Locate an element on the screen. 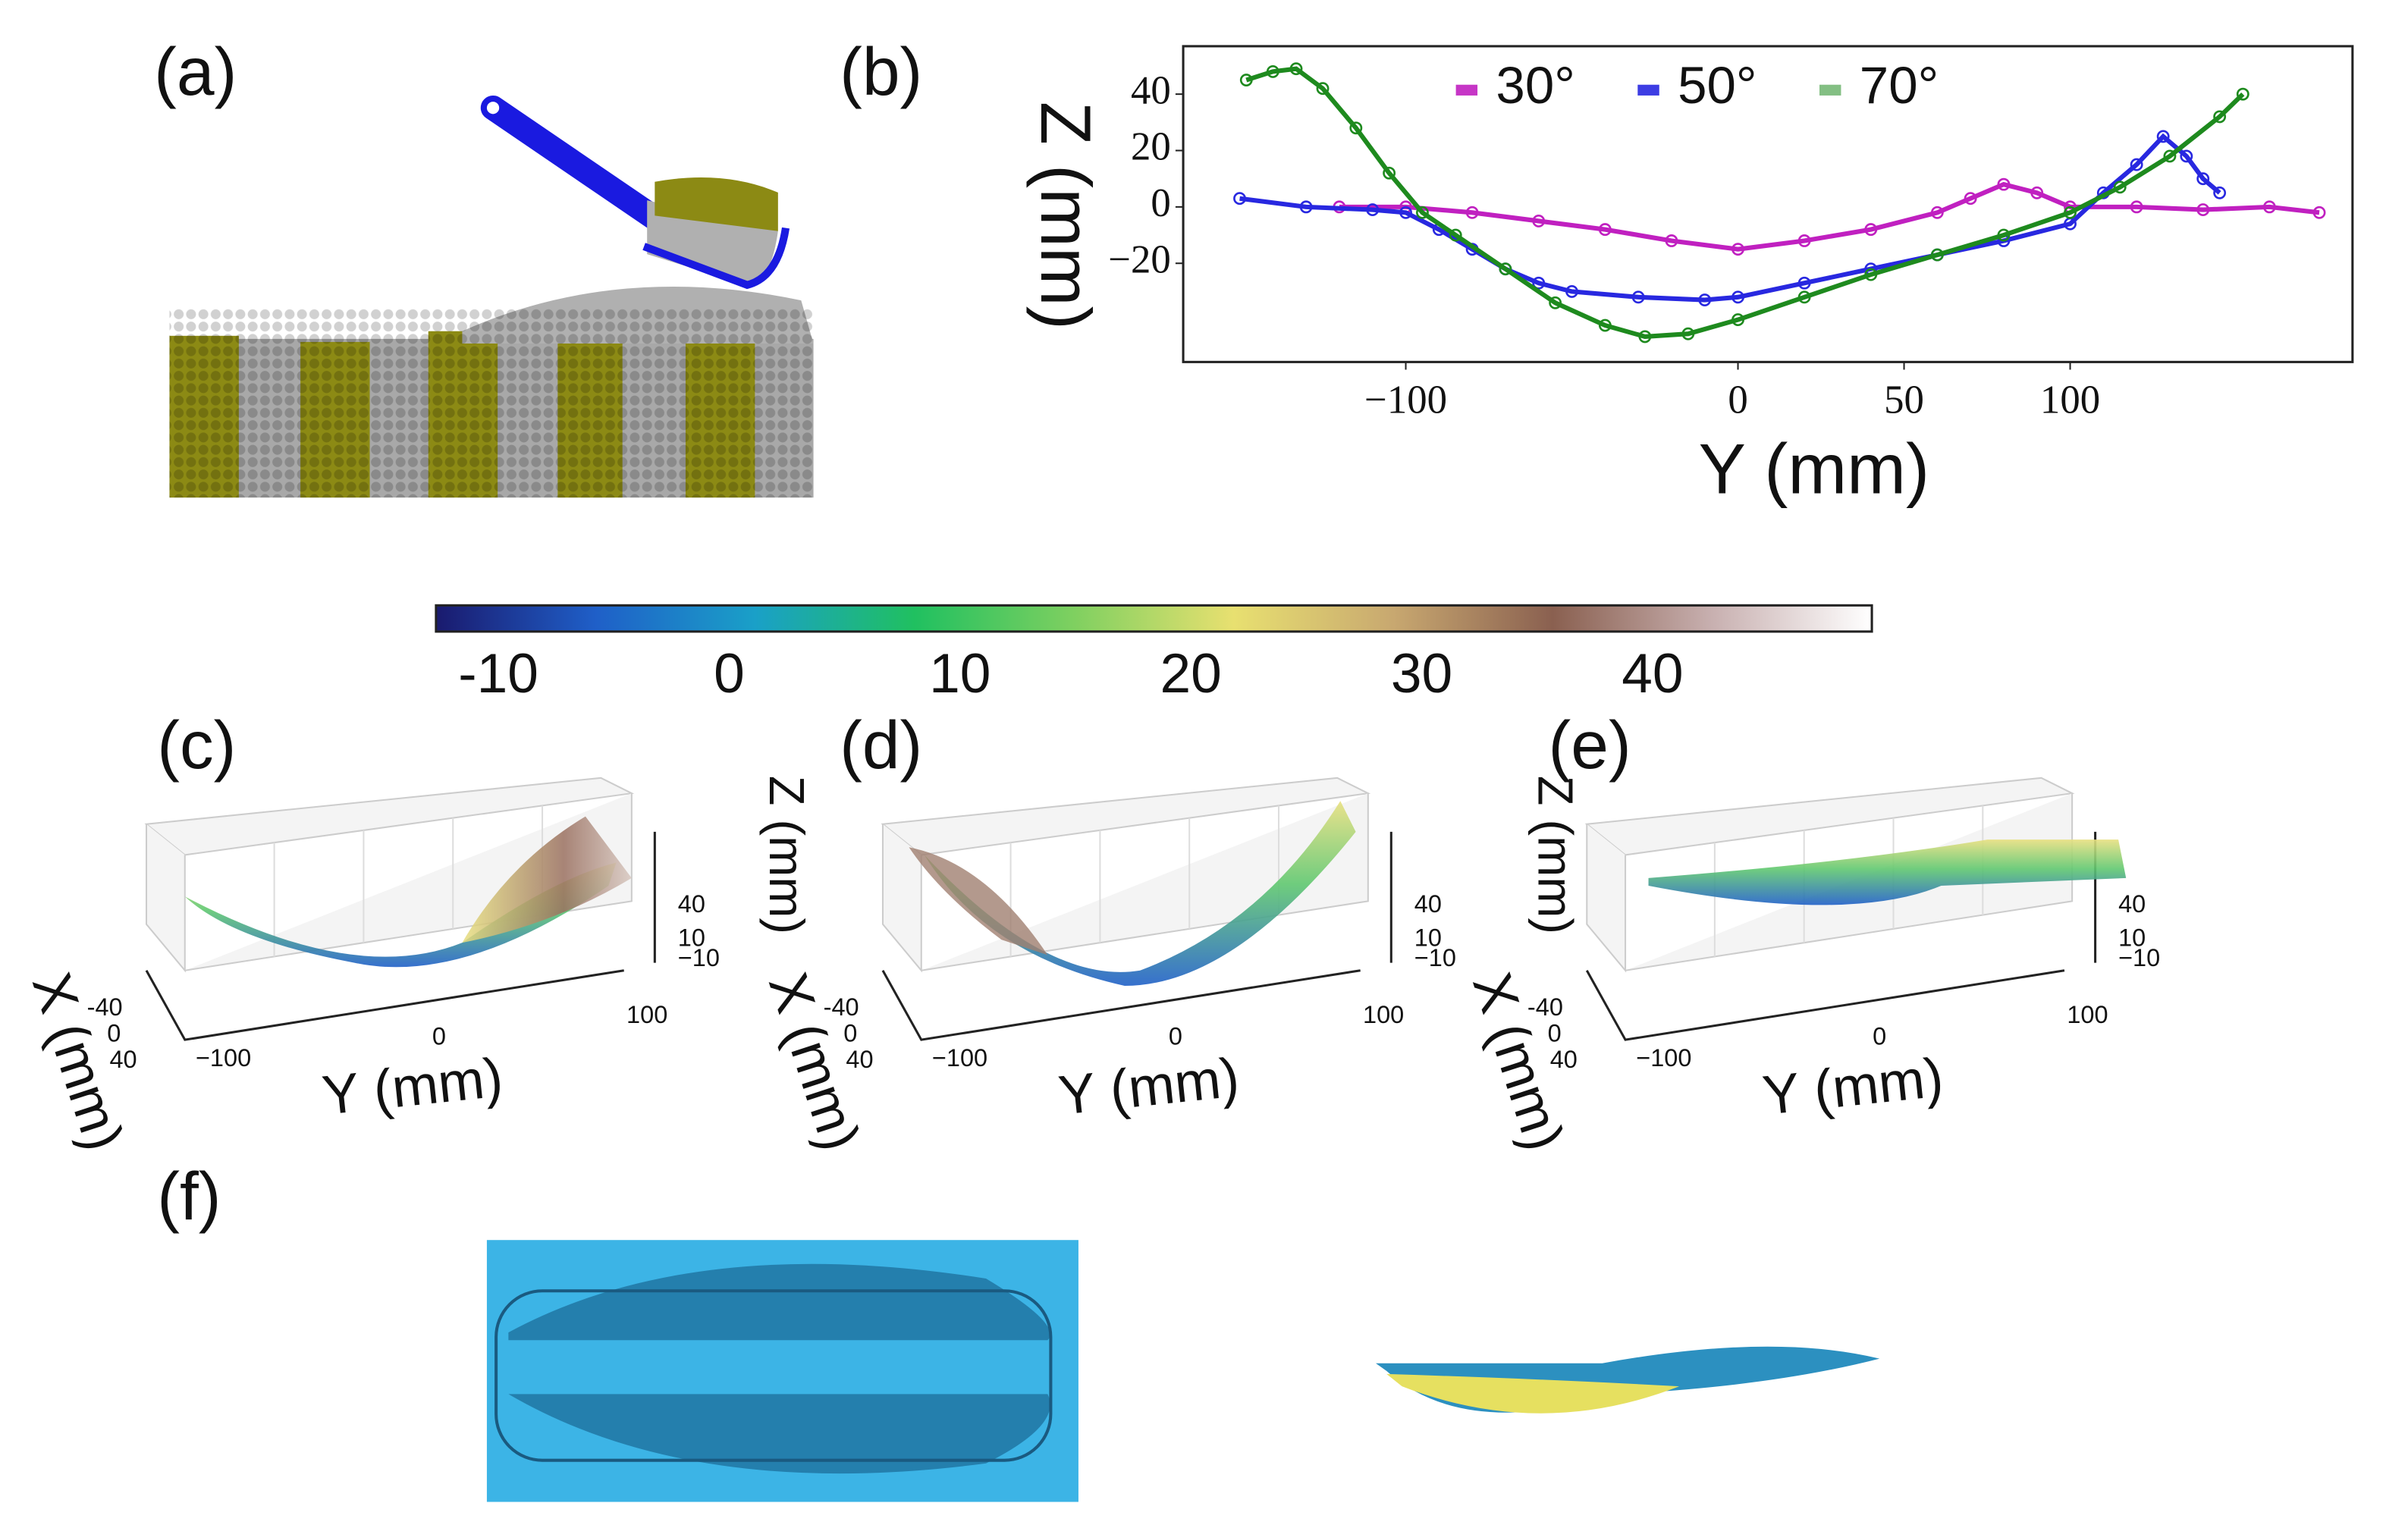  colorbar is located at coordinates (1154, 618).